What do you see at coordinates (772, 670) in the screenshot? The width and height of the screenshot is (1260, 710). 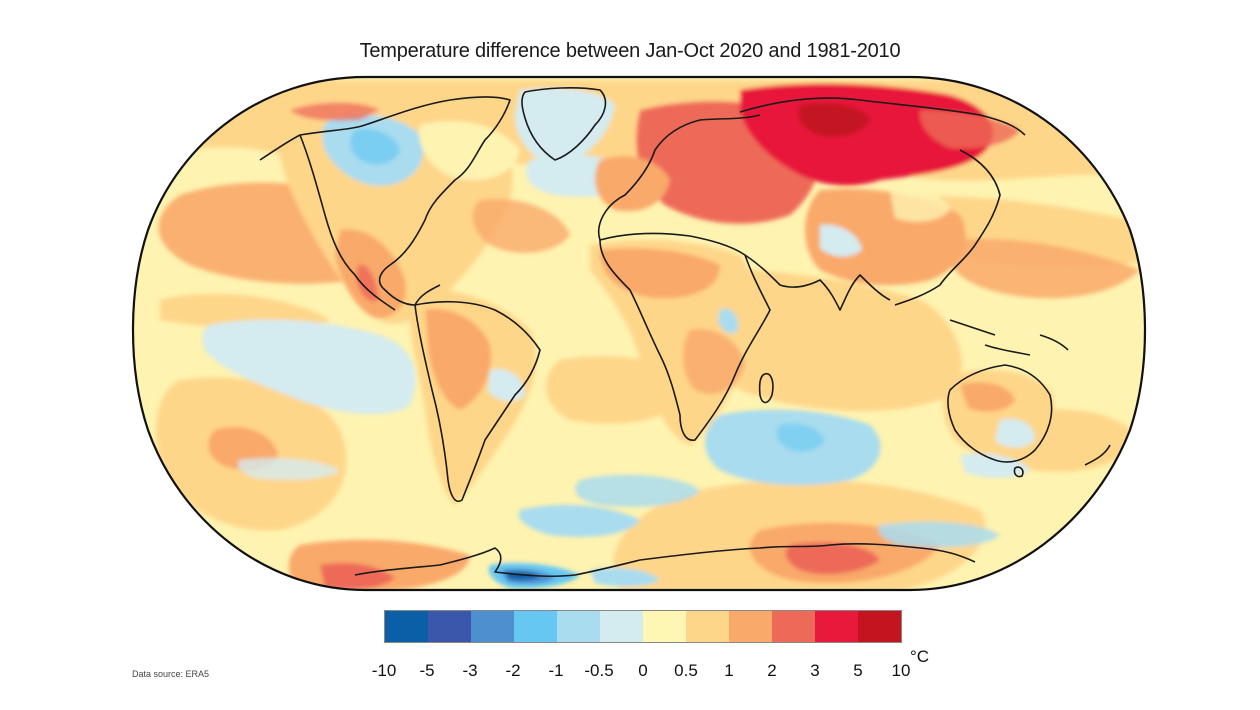 I see `colorbar-tick-label: 2` at bounding box center [772, 670].